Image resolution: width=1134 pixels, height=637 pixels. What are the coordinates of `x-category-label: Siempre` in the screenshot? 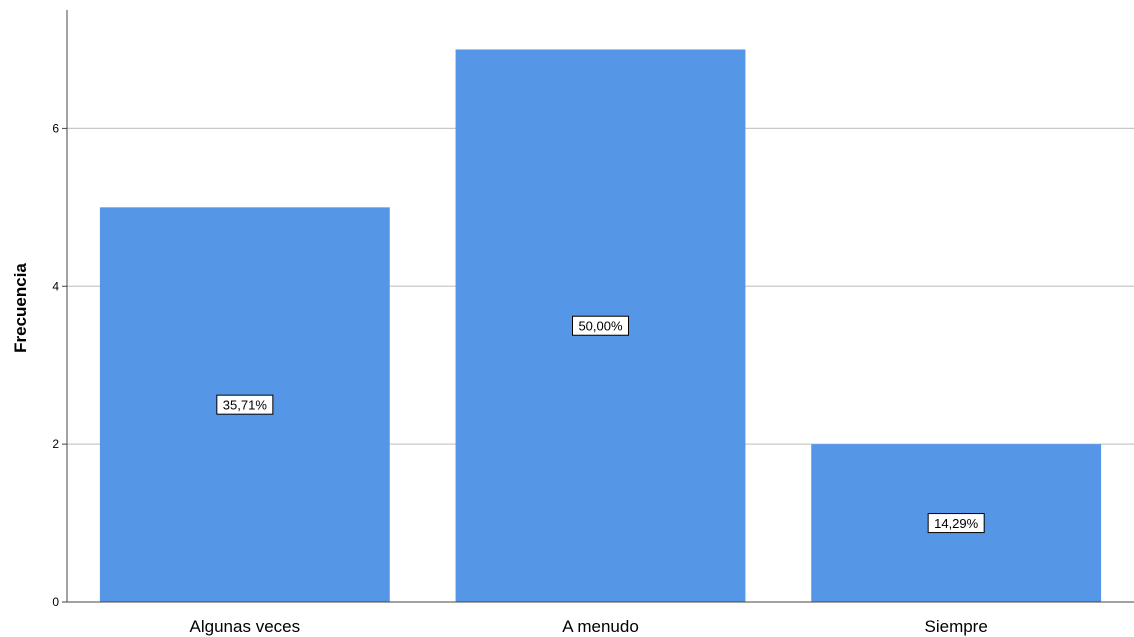 It's located at (956, 626).